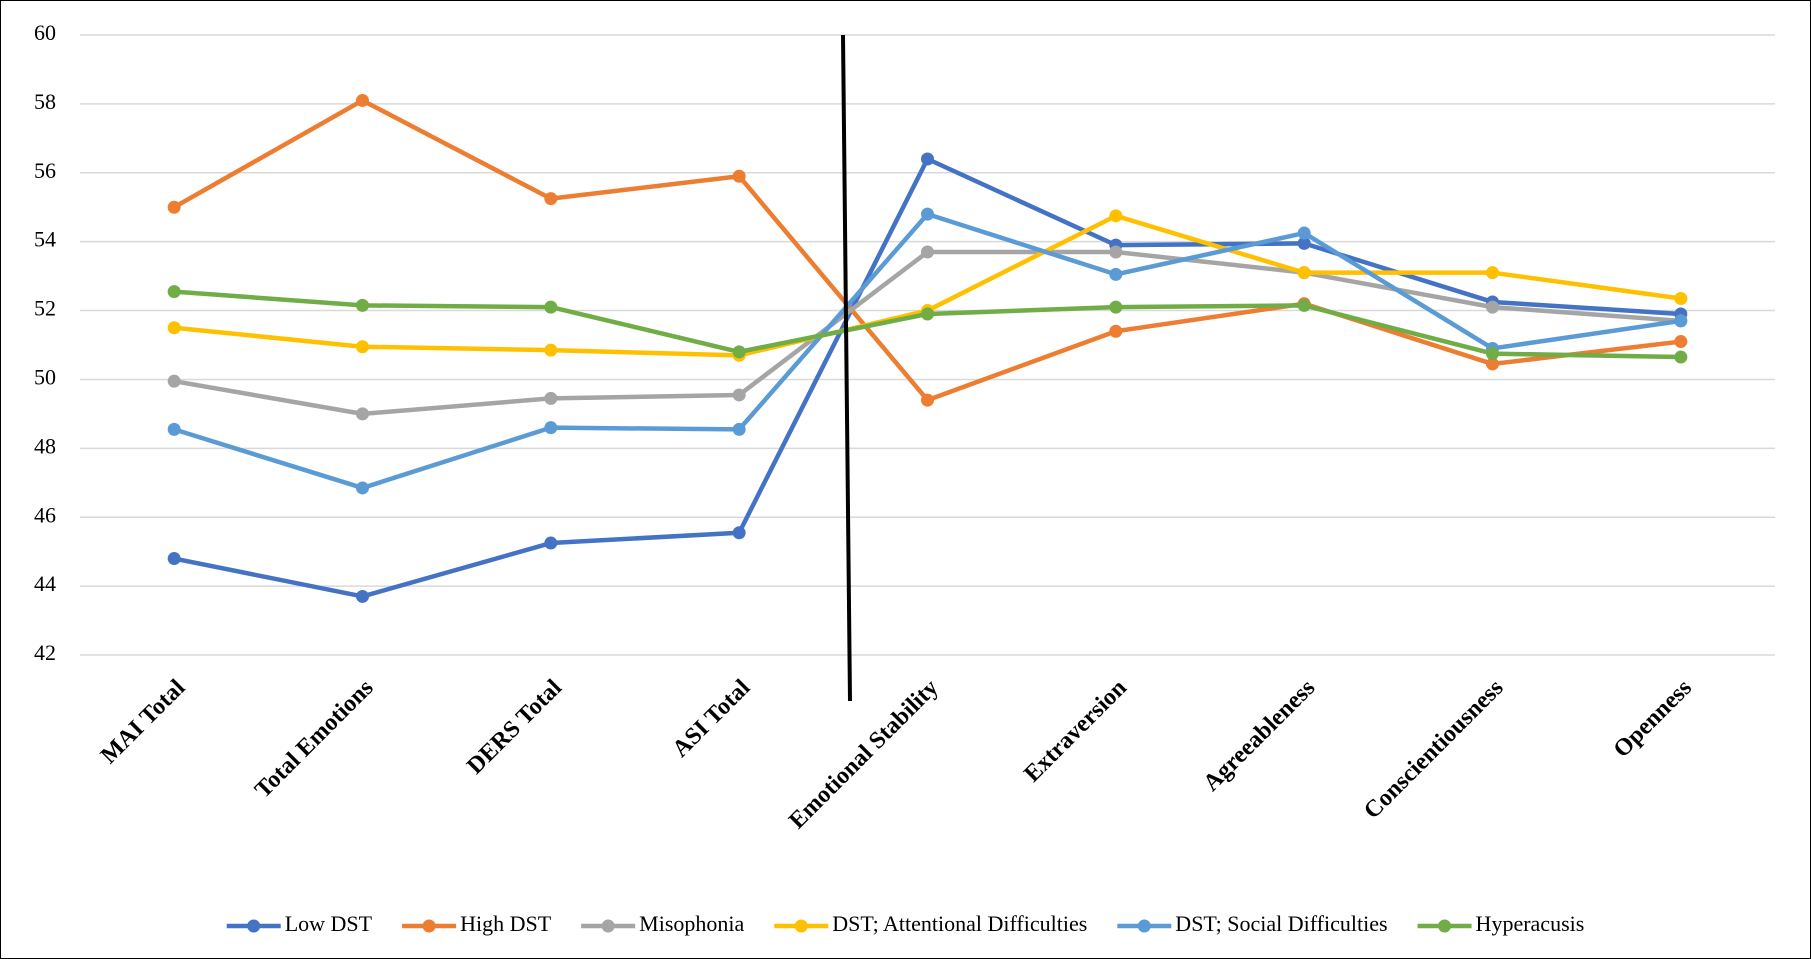 The image size is (1811, 959). Describe the element at coordinates (45, 32) in the screenshot. I see `y-tick-label: 60` at that location.